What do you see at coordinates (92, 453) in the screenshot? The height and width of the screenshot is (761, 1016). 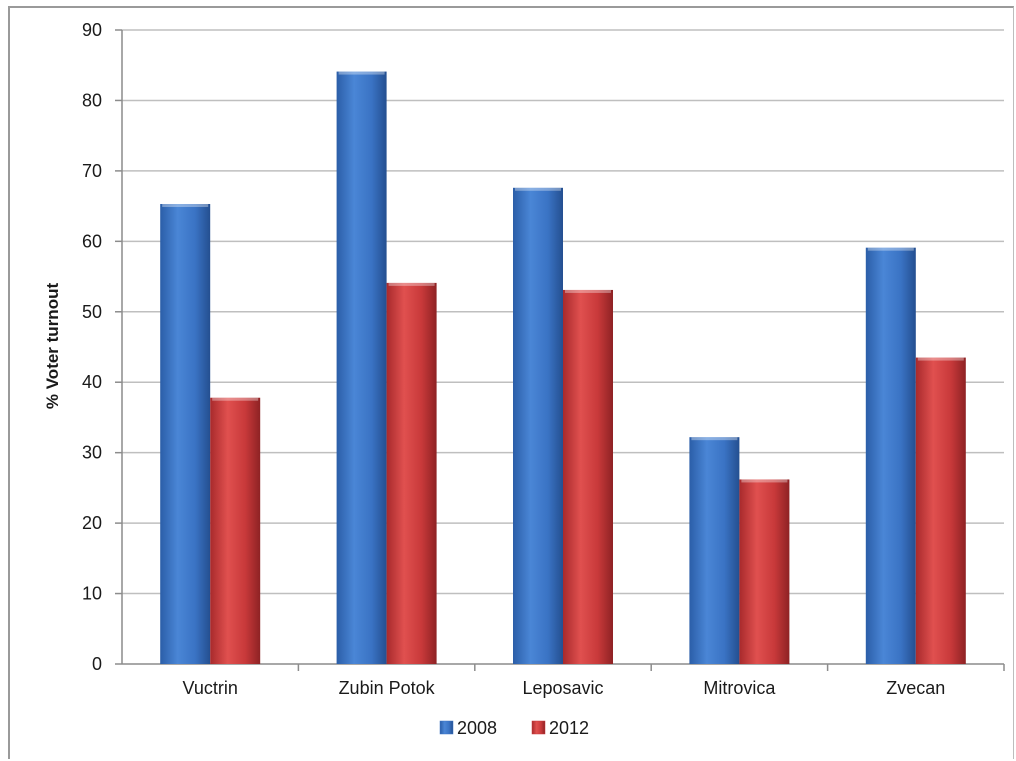 I see `y-tick-label: 30` at bounding box center [92, 453].